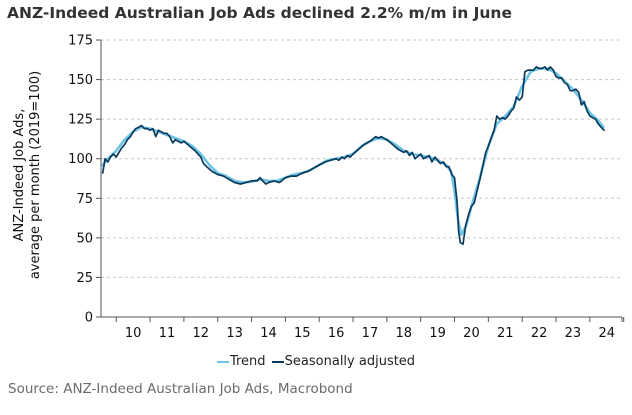  What do you see at coordinates (471, 333) in the screenshot?
I see `x-tick-label-20: 20` at bounding box center [471, 333].